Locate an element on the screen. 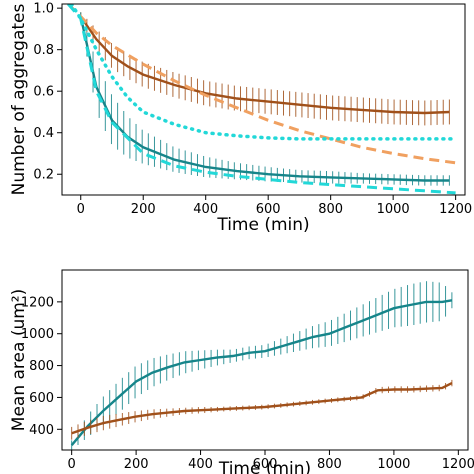  y-tick-label: 800 is located at coordinates (41, 366).